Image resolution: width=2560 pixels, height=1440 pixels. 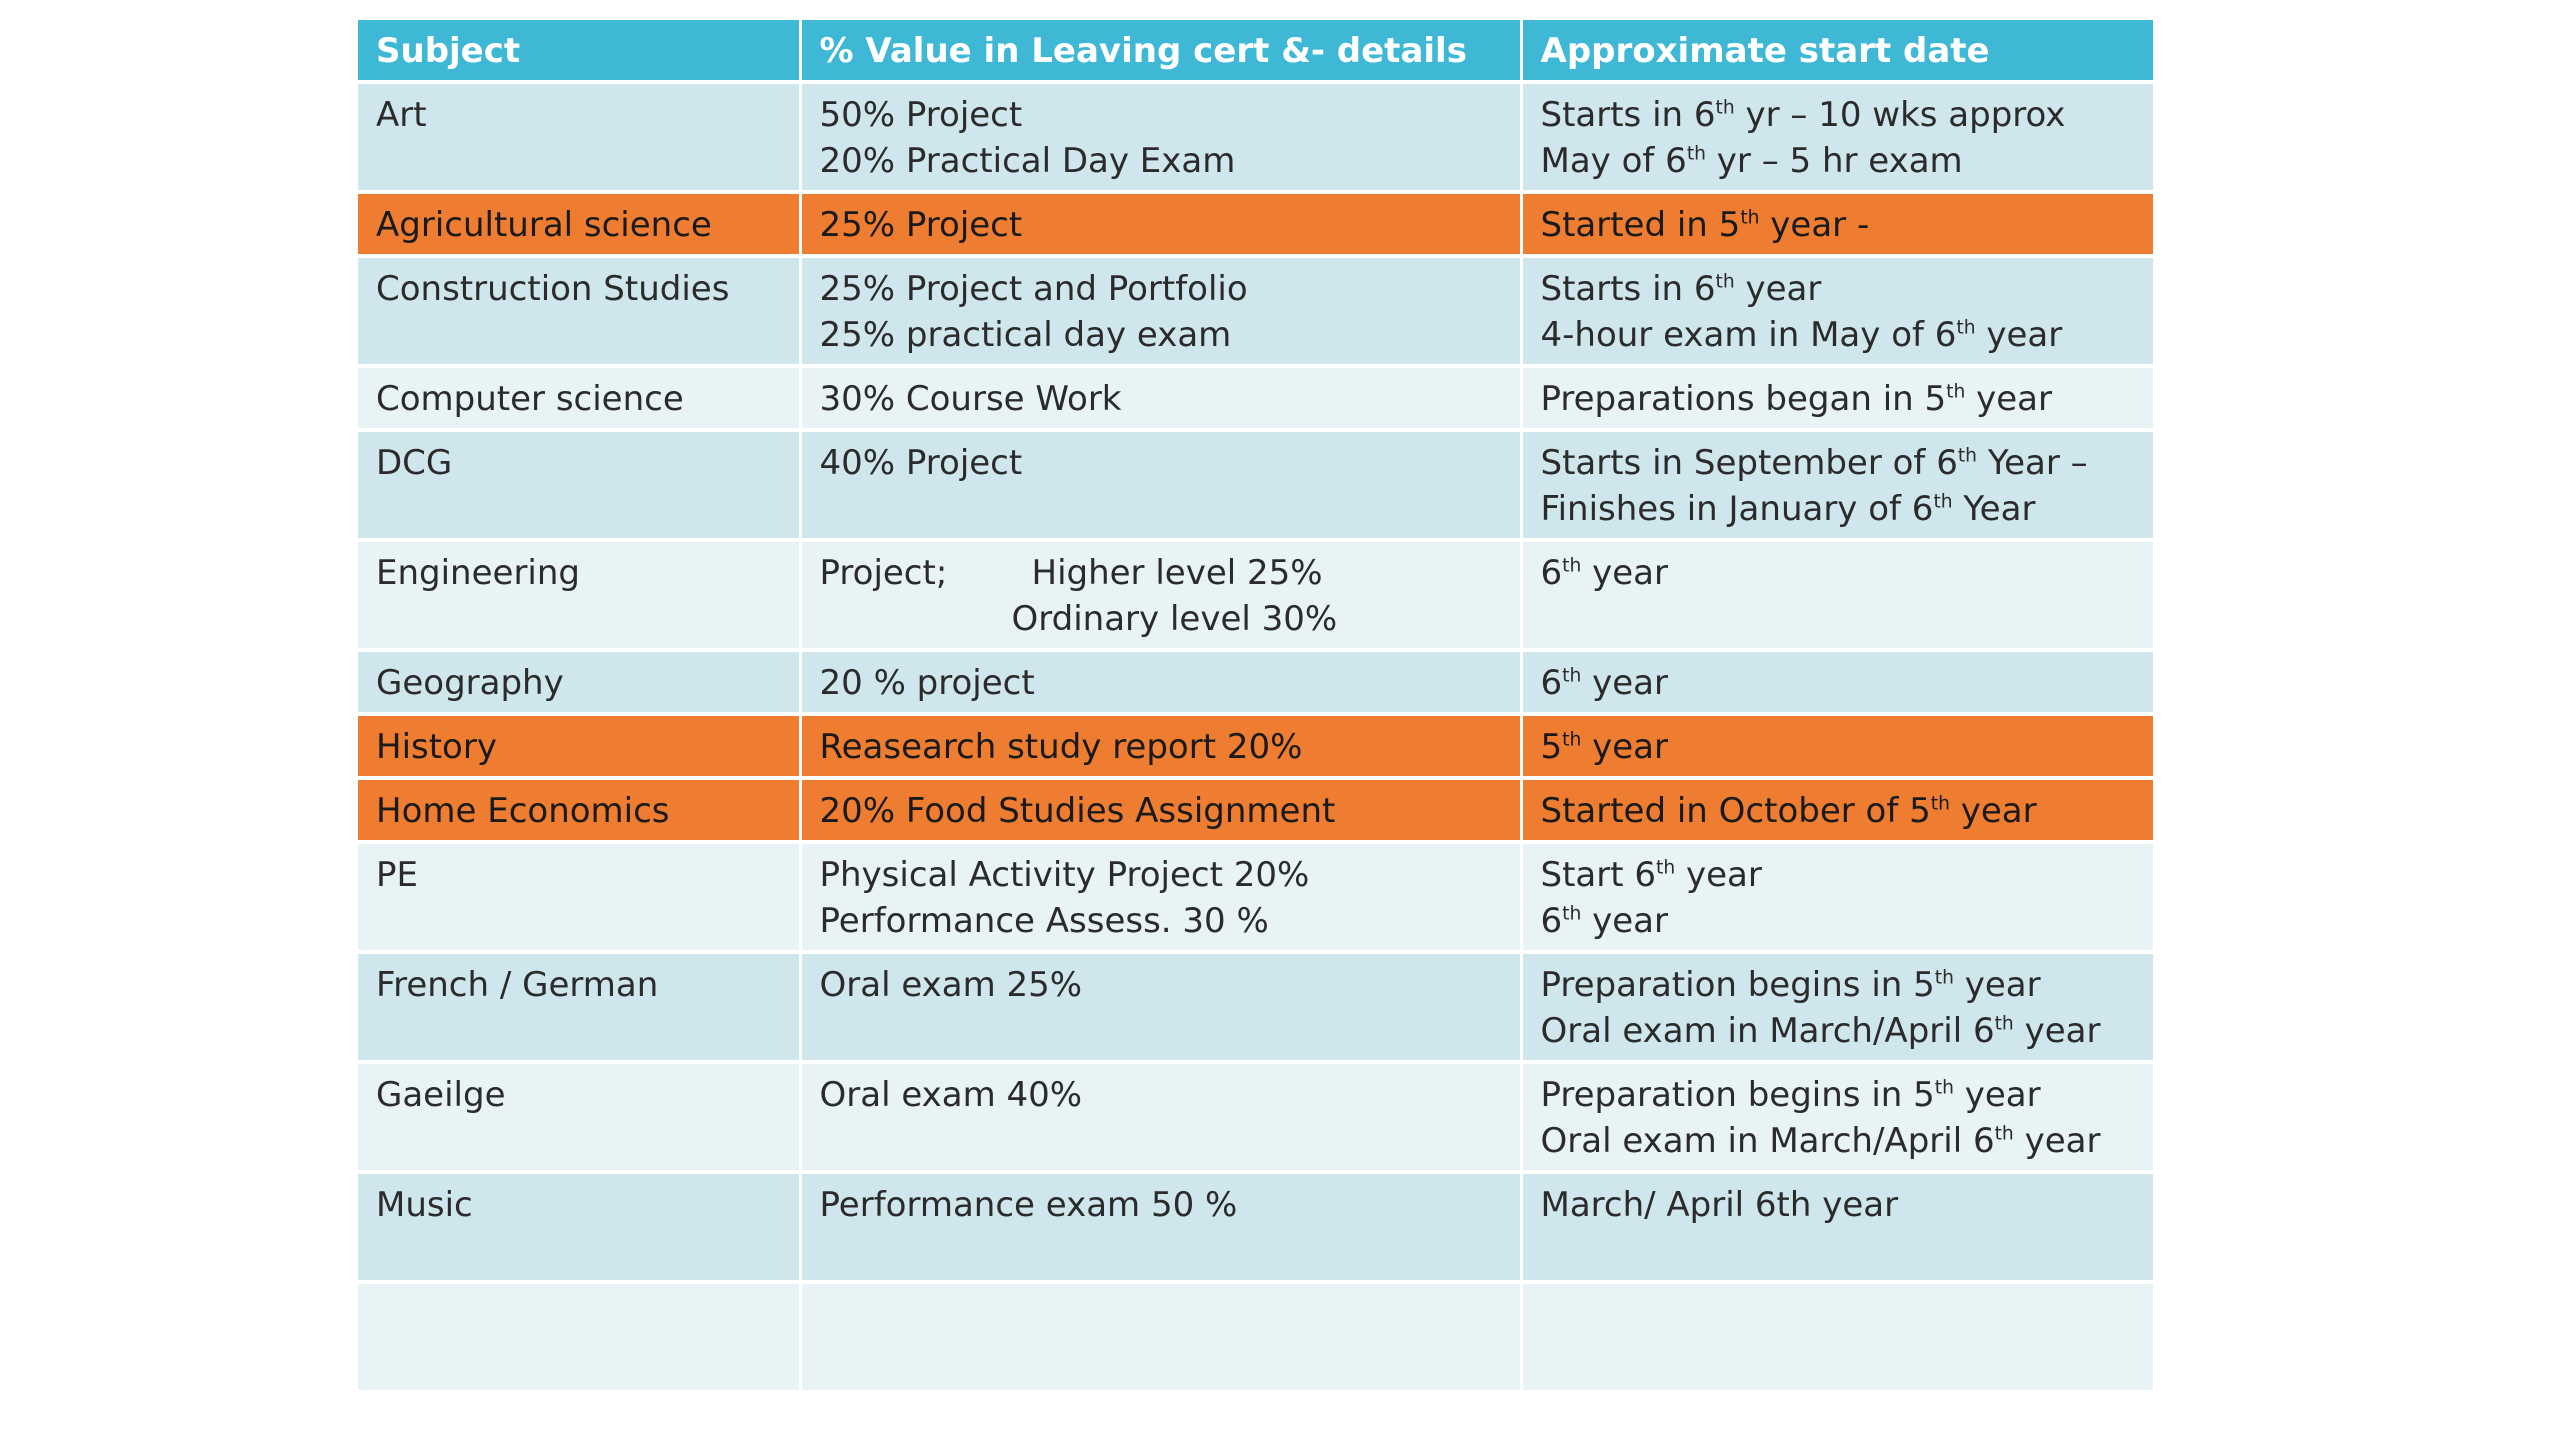 What do you see at coordinates (970, 399) in the screenshot?
I see `details-line: 30% Course Work` at bounding box center [970, 399].